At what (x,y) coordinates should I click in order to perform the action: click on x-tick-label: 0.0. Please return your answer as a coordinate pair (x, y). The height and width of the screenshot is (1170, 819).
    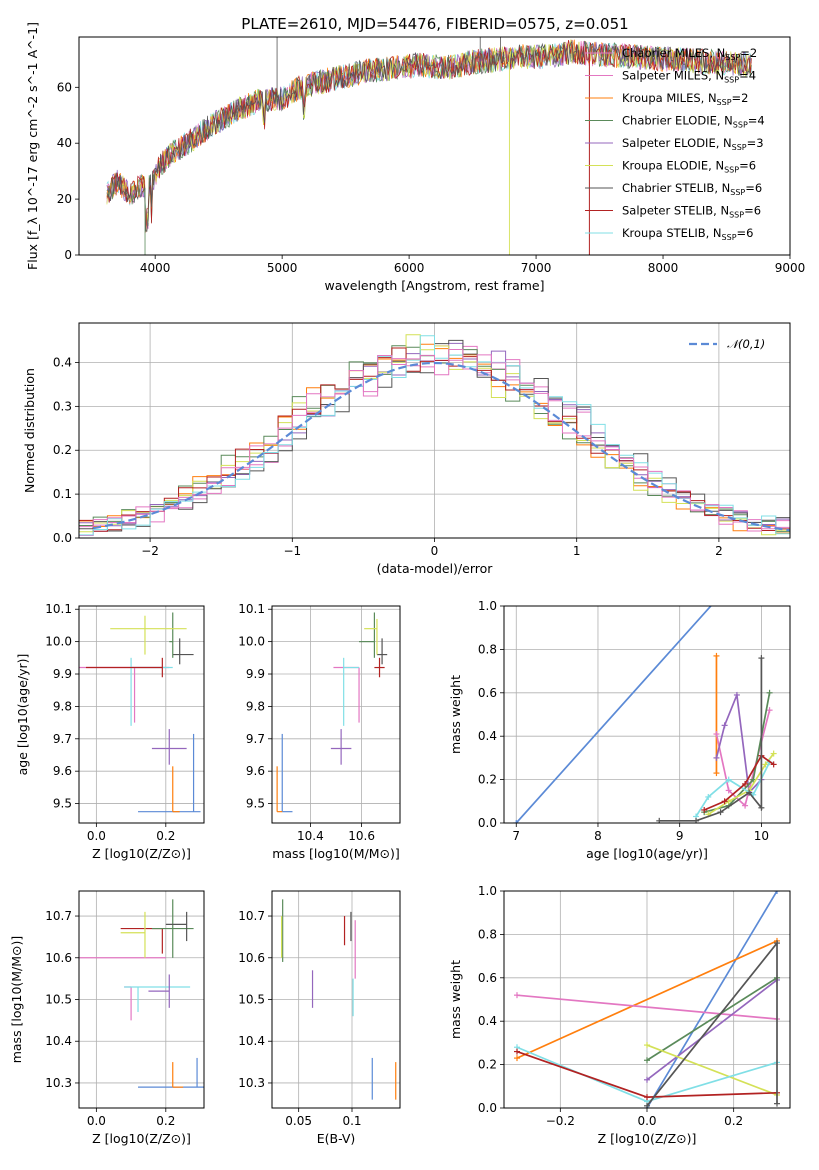
    Looking at the image, I should click on (96, 836).